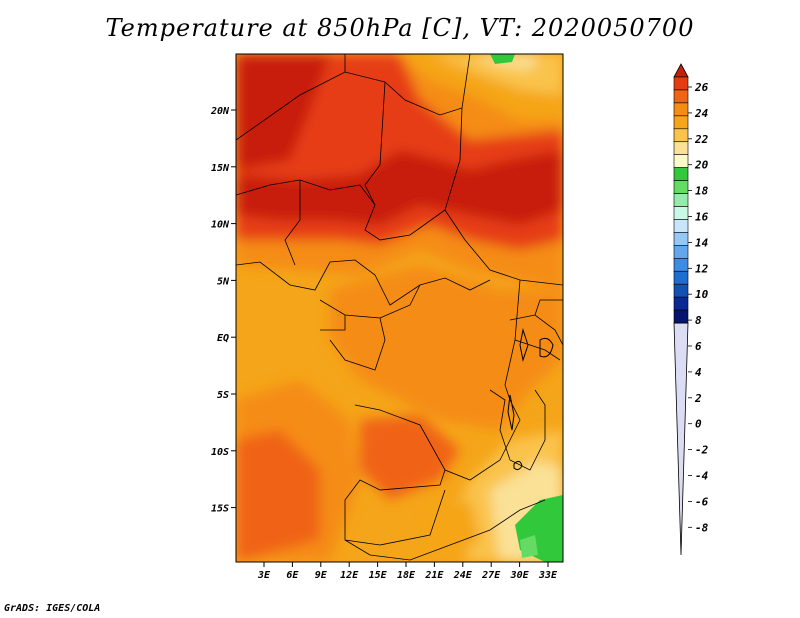 This screenshot has height=618, width=800. Describe the element at coordinates (378, 575) in the screenshot. I see `lon-tick-label: 15E` at that location.